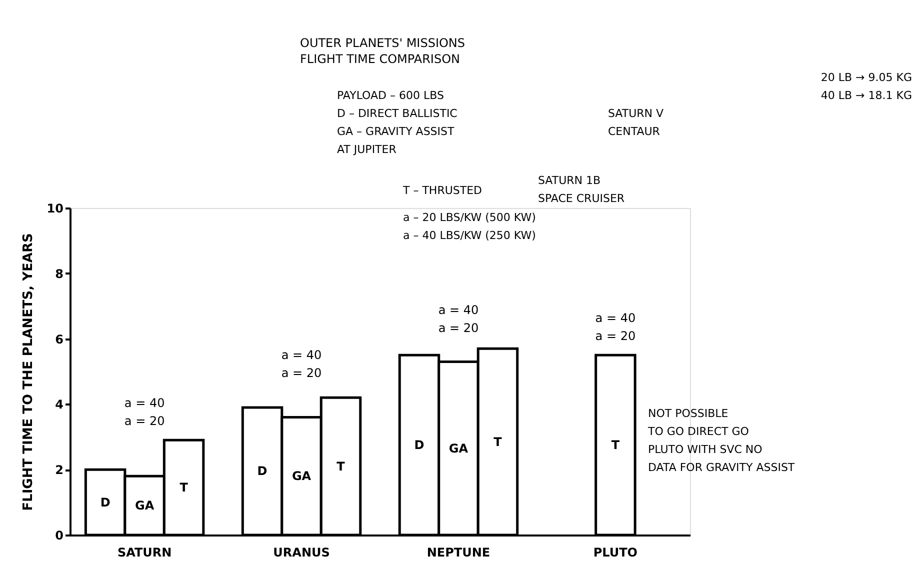 The height and width of the screenshot is (564, 917). I want to click on y-tick-label: 10, so click(55, 209).